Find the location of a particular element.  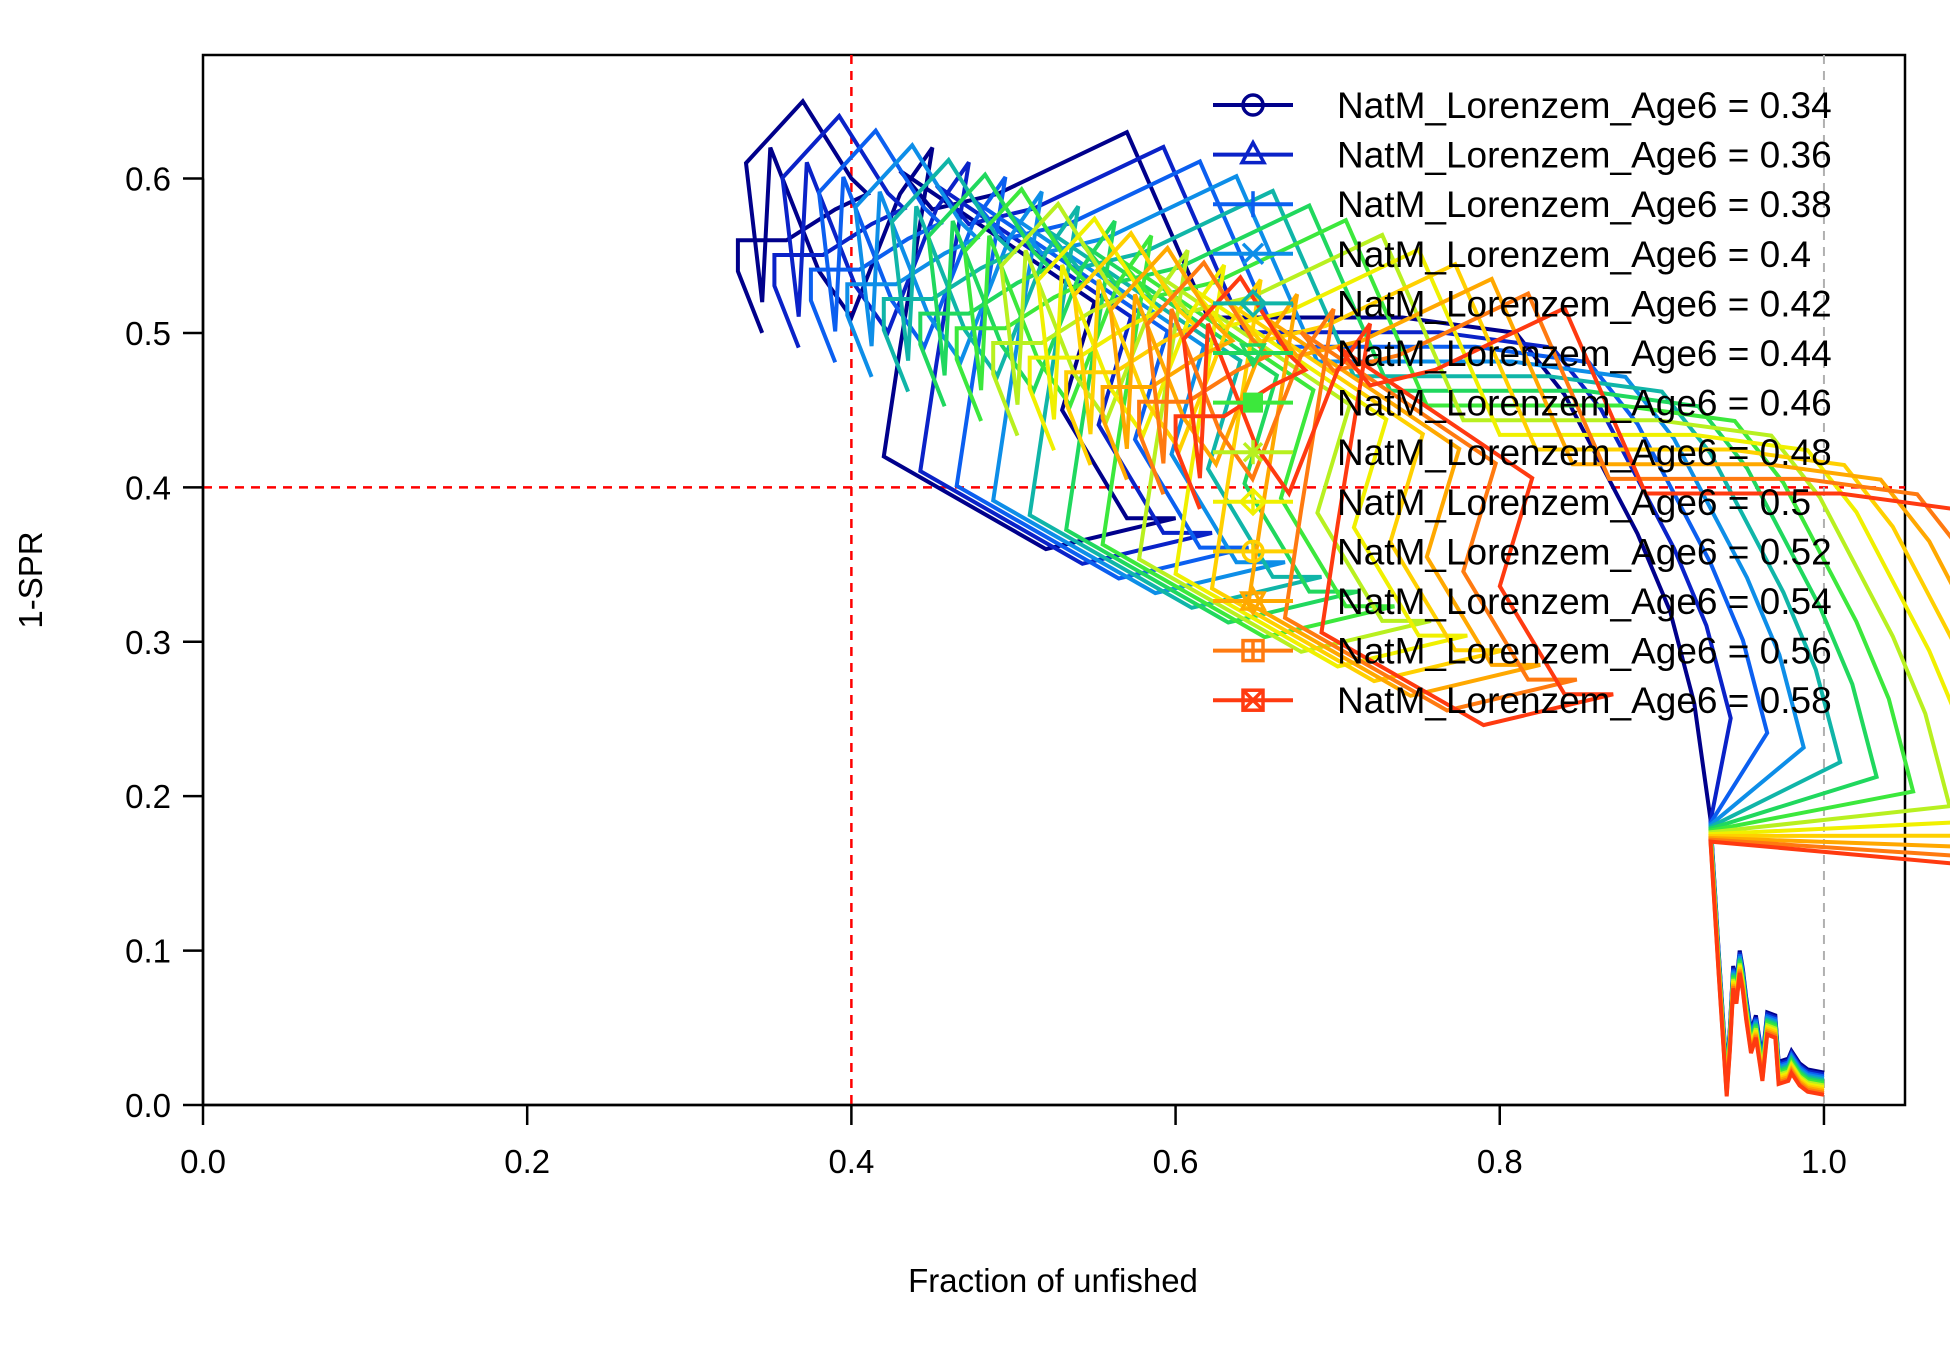

legend-item: NatM_Lorenzem_Age6 = 0.42 is located at coordinates (1522, 303).